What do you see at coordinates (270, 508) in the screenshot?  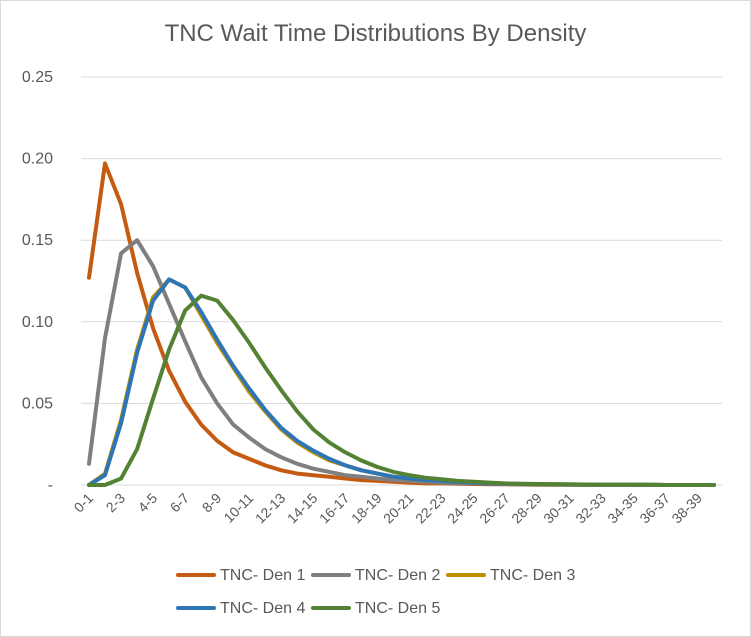 I see `x-tick-label: 12-13` at bounding box center [270, 508].